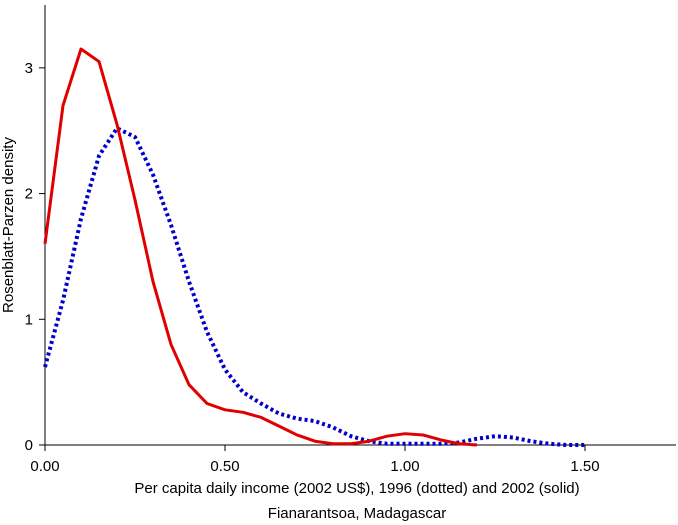  I want to click on y-tick-label: 1, so click(29, 319).